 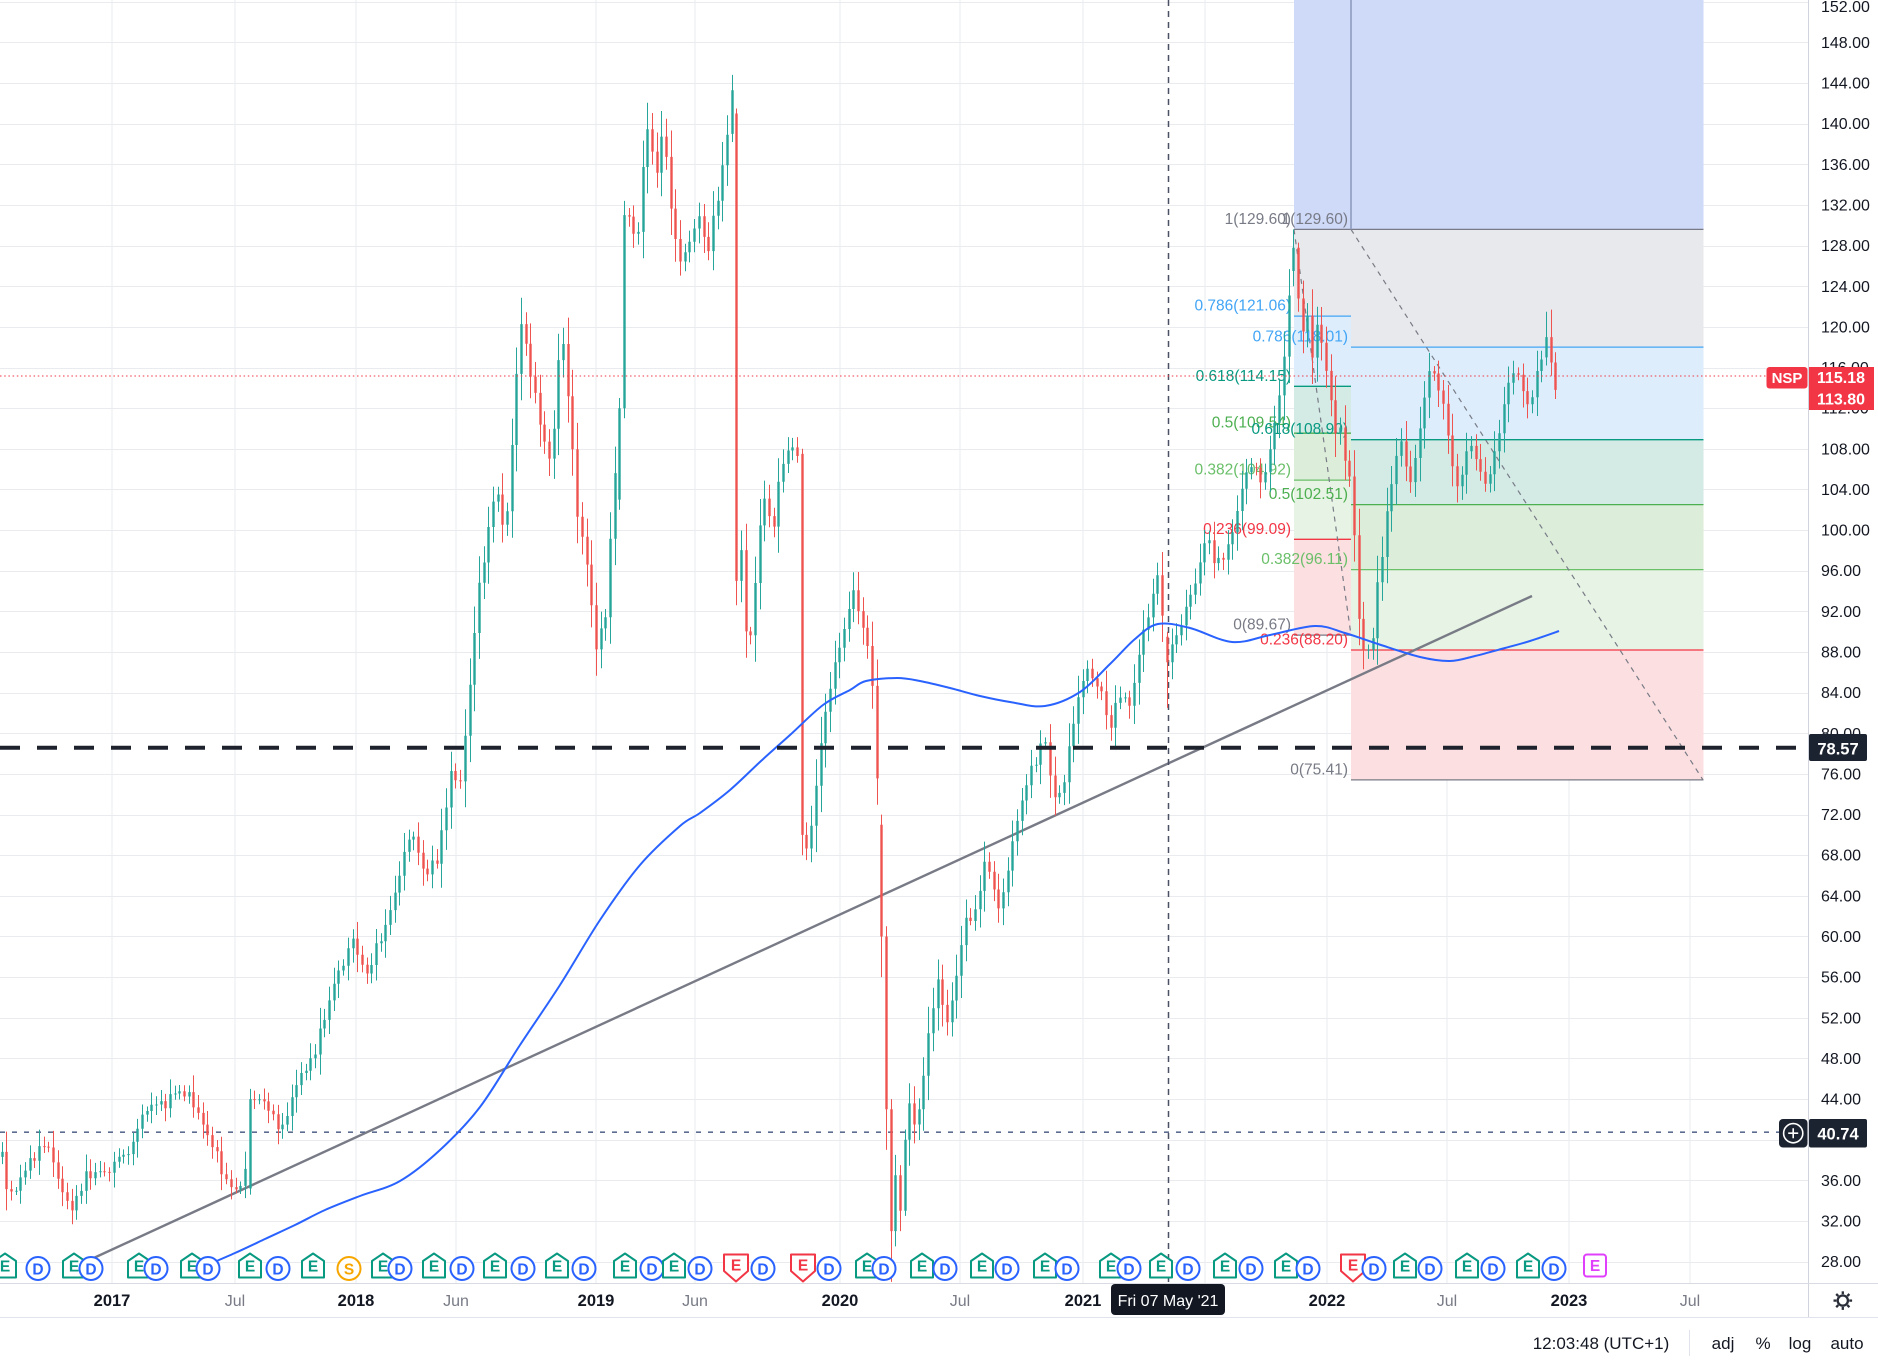 I want to click on svg-text: 92.00, so click(x=1841, y=612).